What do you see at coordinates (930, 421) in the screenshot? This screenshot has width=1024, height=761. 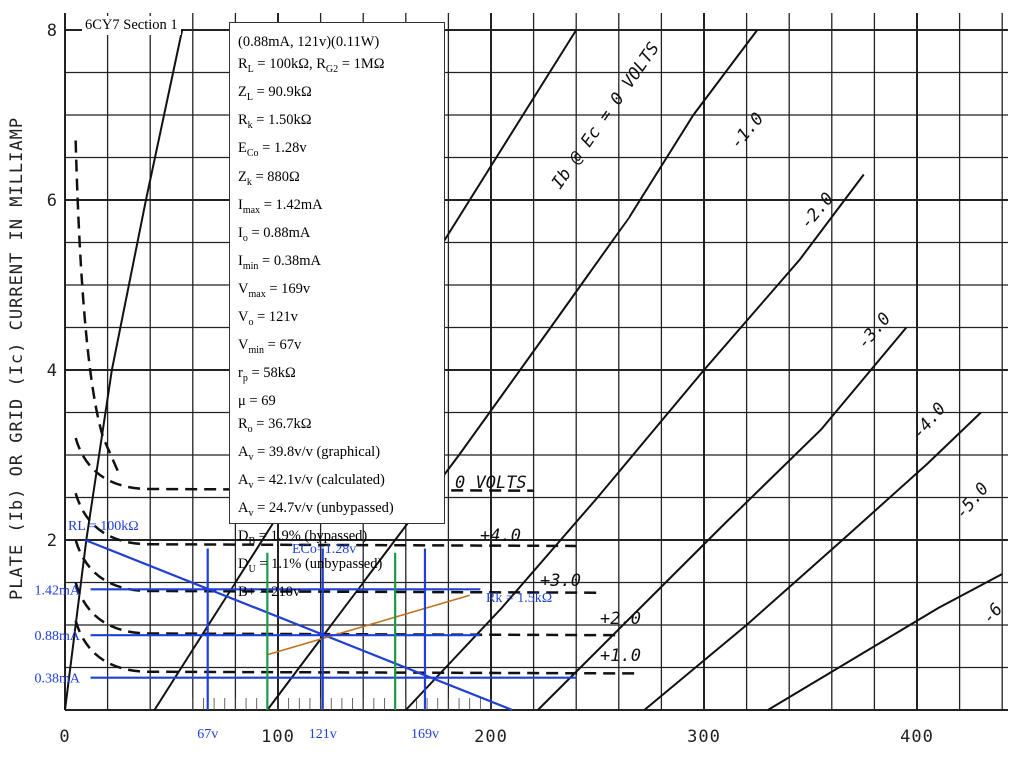 I see `curve-label: -4.0` at bounding box center [930, 421].